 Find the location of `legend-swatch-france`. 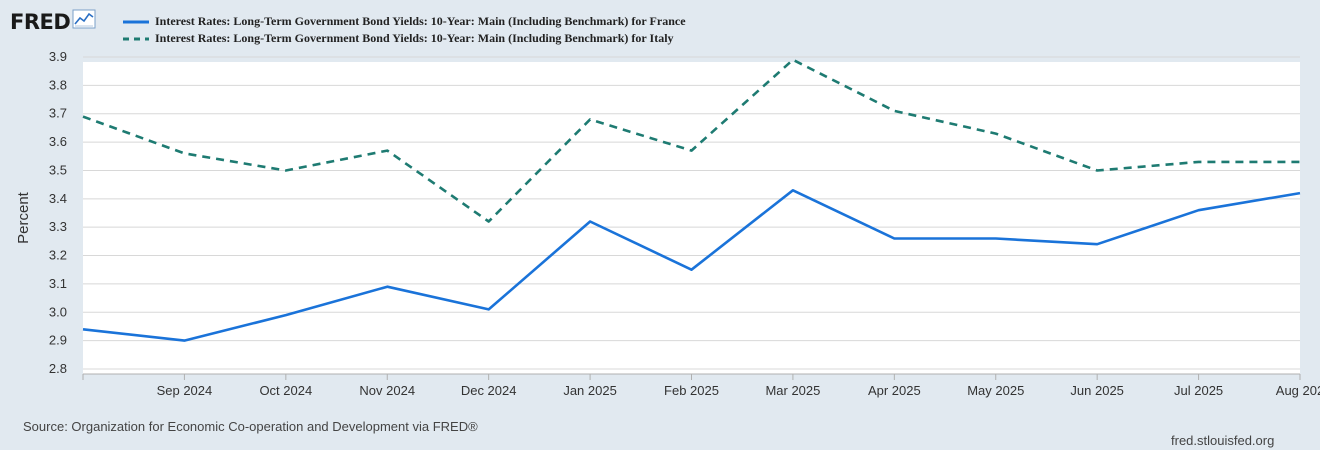

legend-swatch-france is located at coordinates (136, 21).